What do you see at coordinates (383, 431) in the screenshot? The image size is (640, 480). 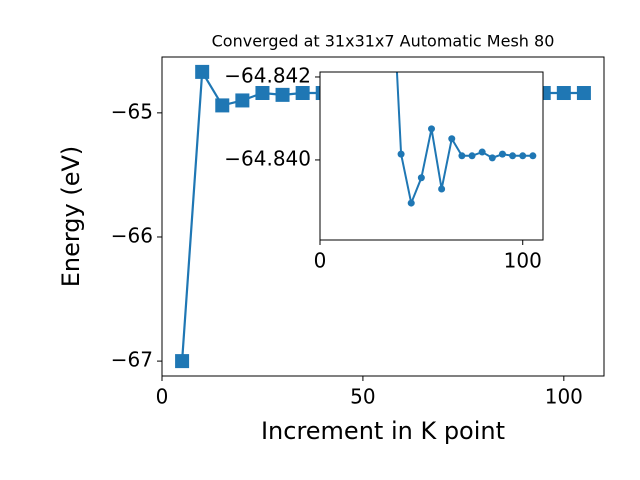 I see `x-axis-label: Increment in K point` at bounding box center [383, 431].